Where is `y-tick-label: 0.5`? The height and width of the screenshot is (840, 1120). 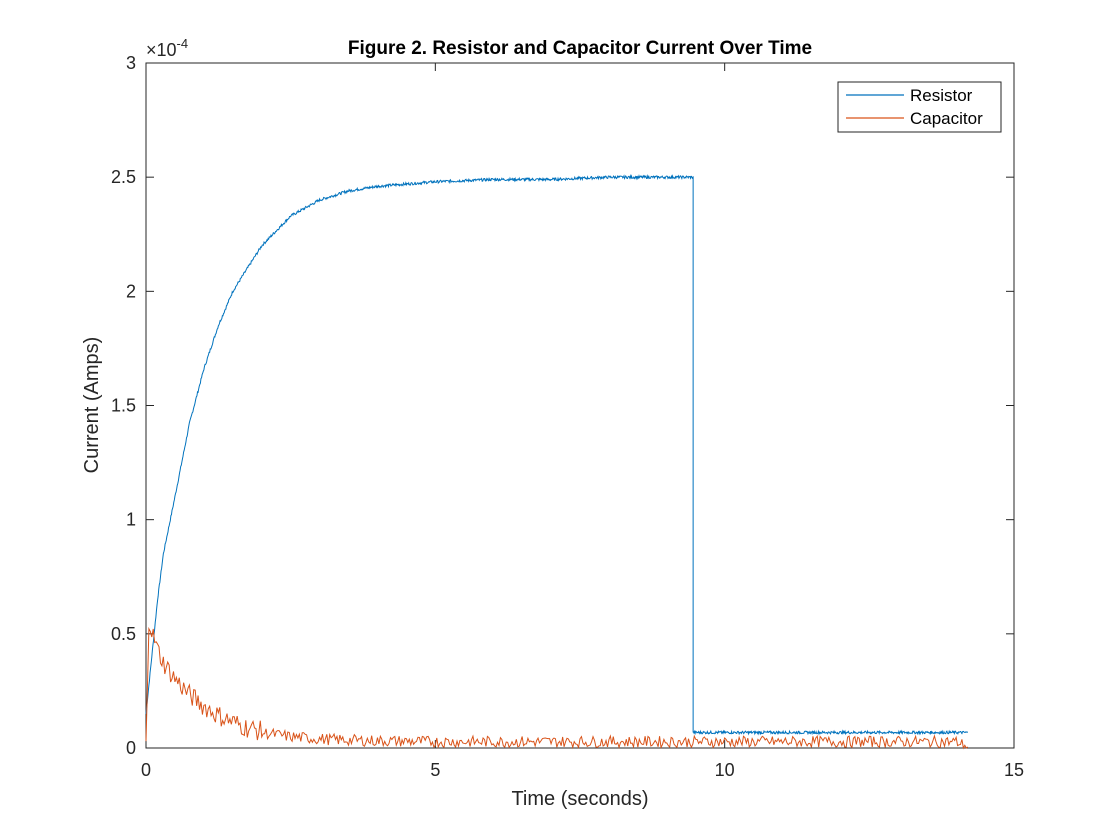 y-tick-label: 0.5 is located at coordinates (123, 634).